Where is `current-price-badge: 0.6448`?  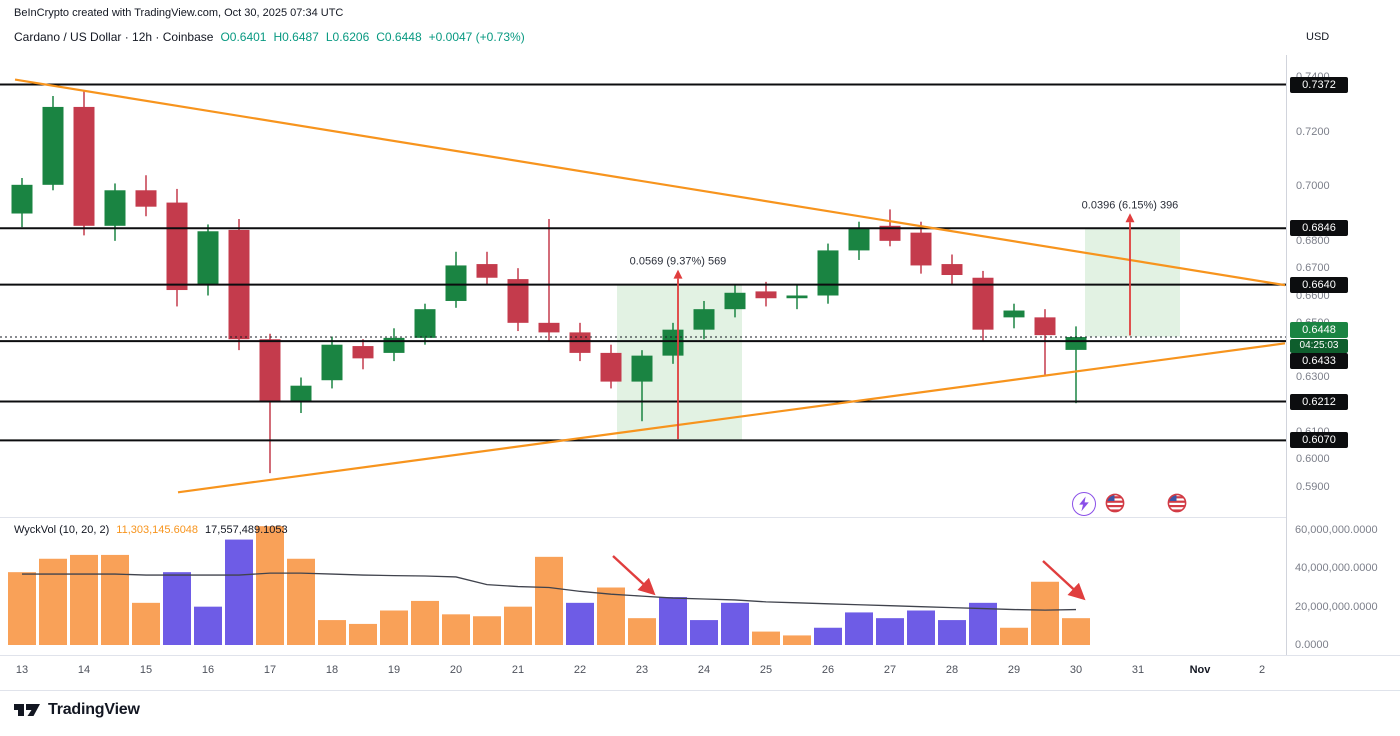 current-price-badge: 0.6448 is located at coordinates (1319, 330).